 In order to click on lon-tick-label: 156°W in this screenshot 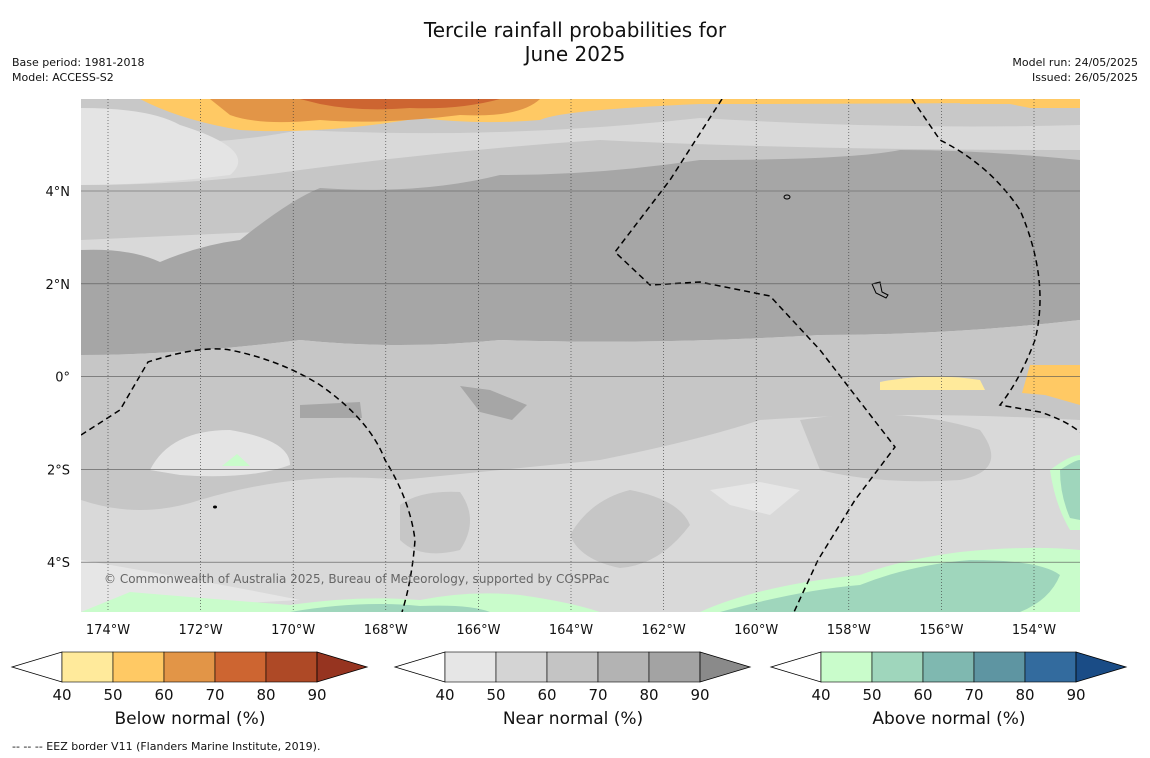, I will do `click(941, 630)`.